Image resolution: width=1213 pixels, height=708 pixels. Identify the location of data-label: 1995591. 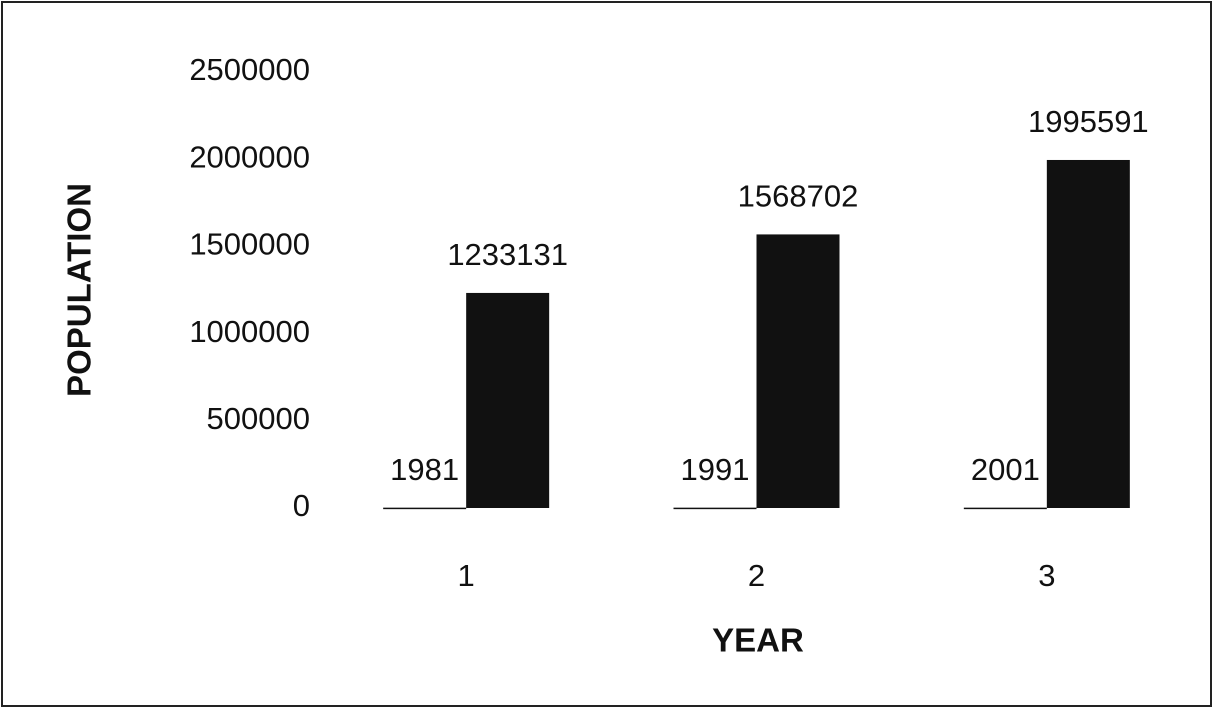
(1088, 121).